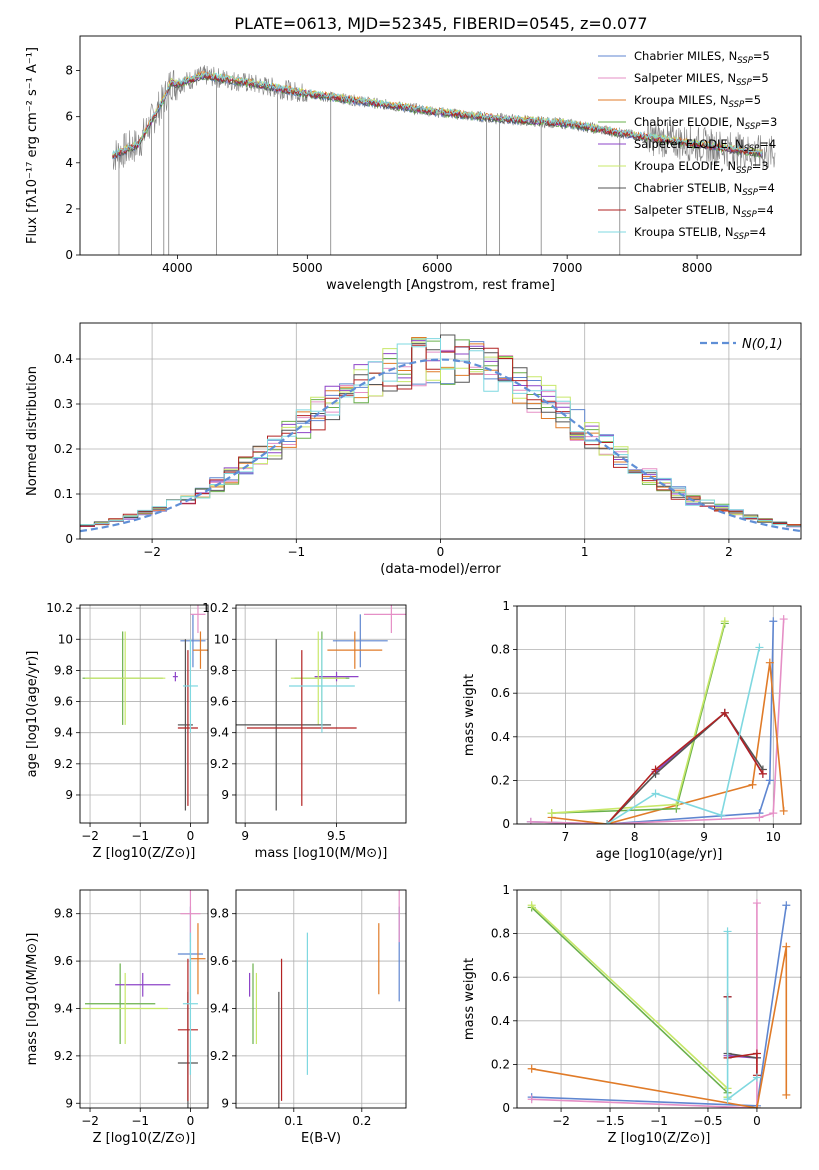 The height and width of the screenshot is (1170, 819). Describe the element at coordinates (63, 404) in the screenshot. I see `y-tick-label: 0.3` at that location.